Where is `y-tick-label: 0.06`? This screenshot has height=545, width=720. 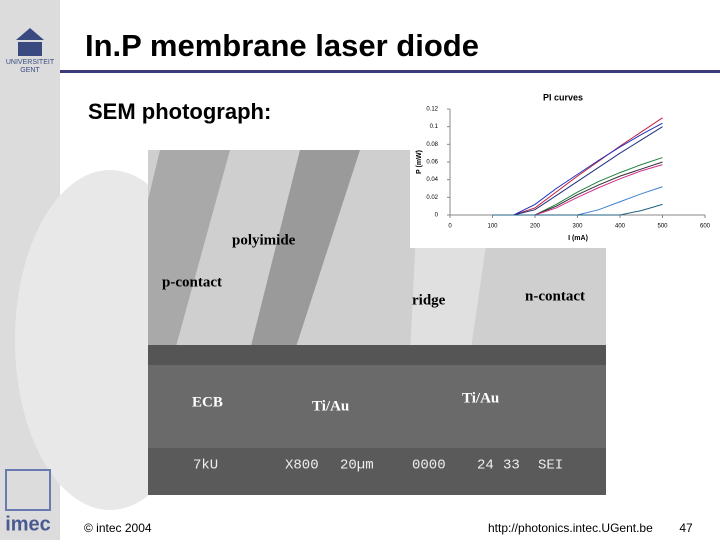
y-tick-label: 0.06 is located at coordinates (432, 163).